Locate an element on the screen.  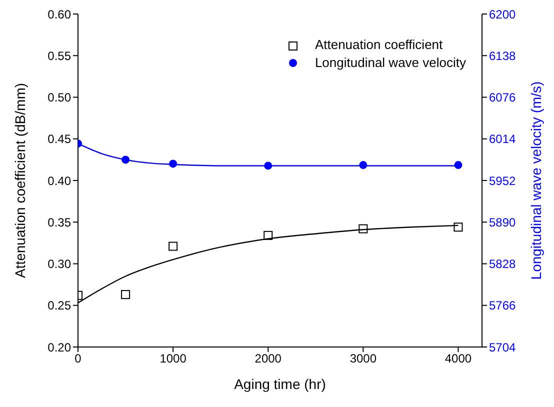
y2-tick-label: 5828 is located at coordinates (502, 264).